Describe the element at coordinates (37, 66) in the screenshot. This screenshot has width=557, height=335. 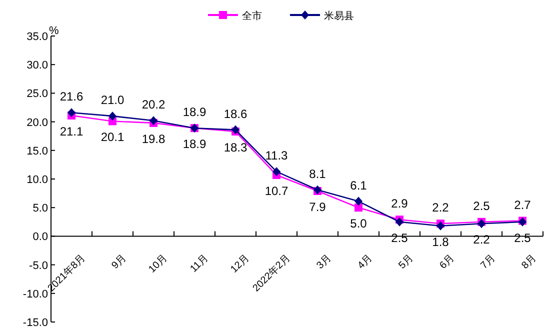
I see `y-tick-label: 30.0` at that location.